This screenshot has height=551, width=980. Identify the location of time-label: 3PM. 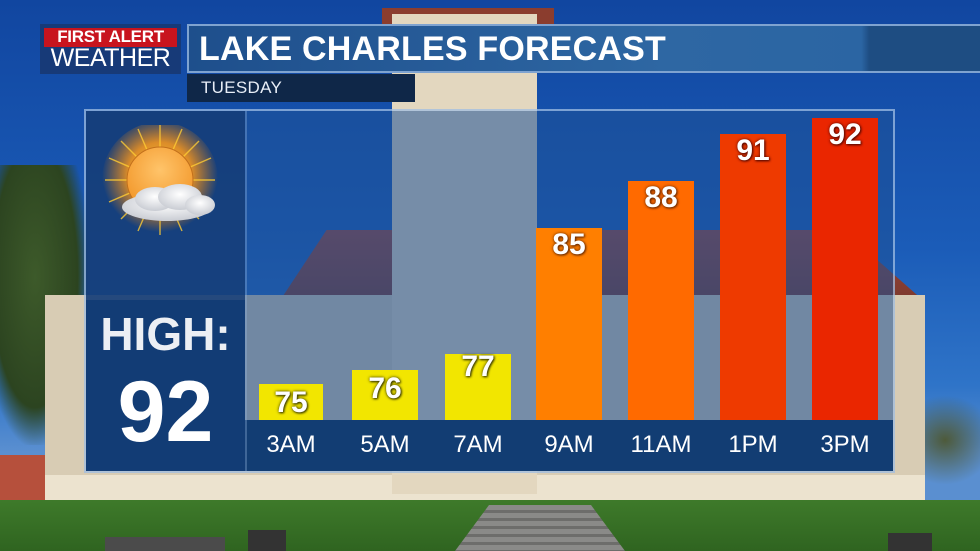
(845, 444).